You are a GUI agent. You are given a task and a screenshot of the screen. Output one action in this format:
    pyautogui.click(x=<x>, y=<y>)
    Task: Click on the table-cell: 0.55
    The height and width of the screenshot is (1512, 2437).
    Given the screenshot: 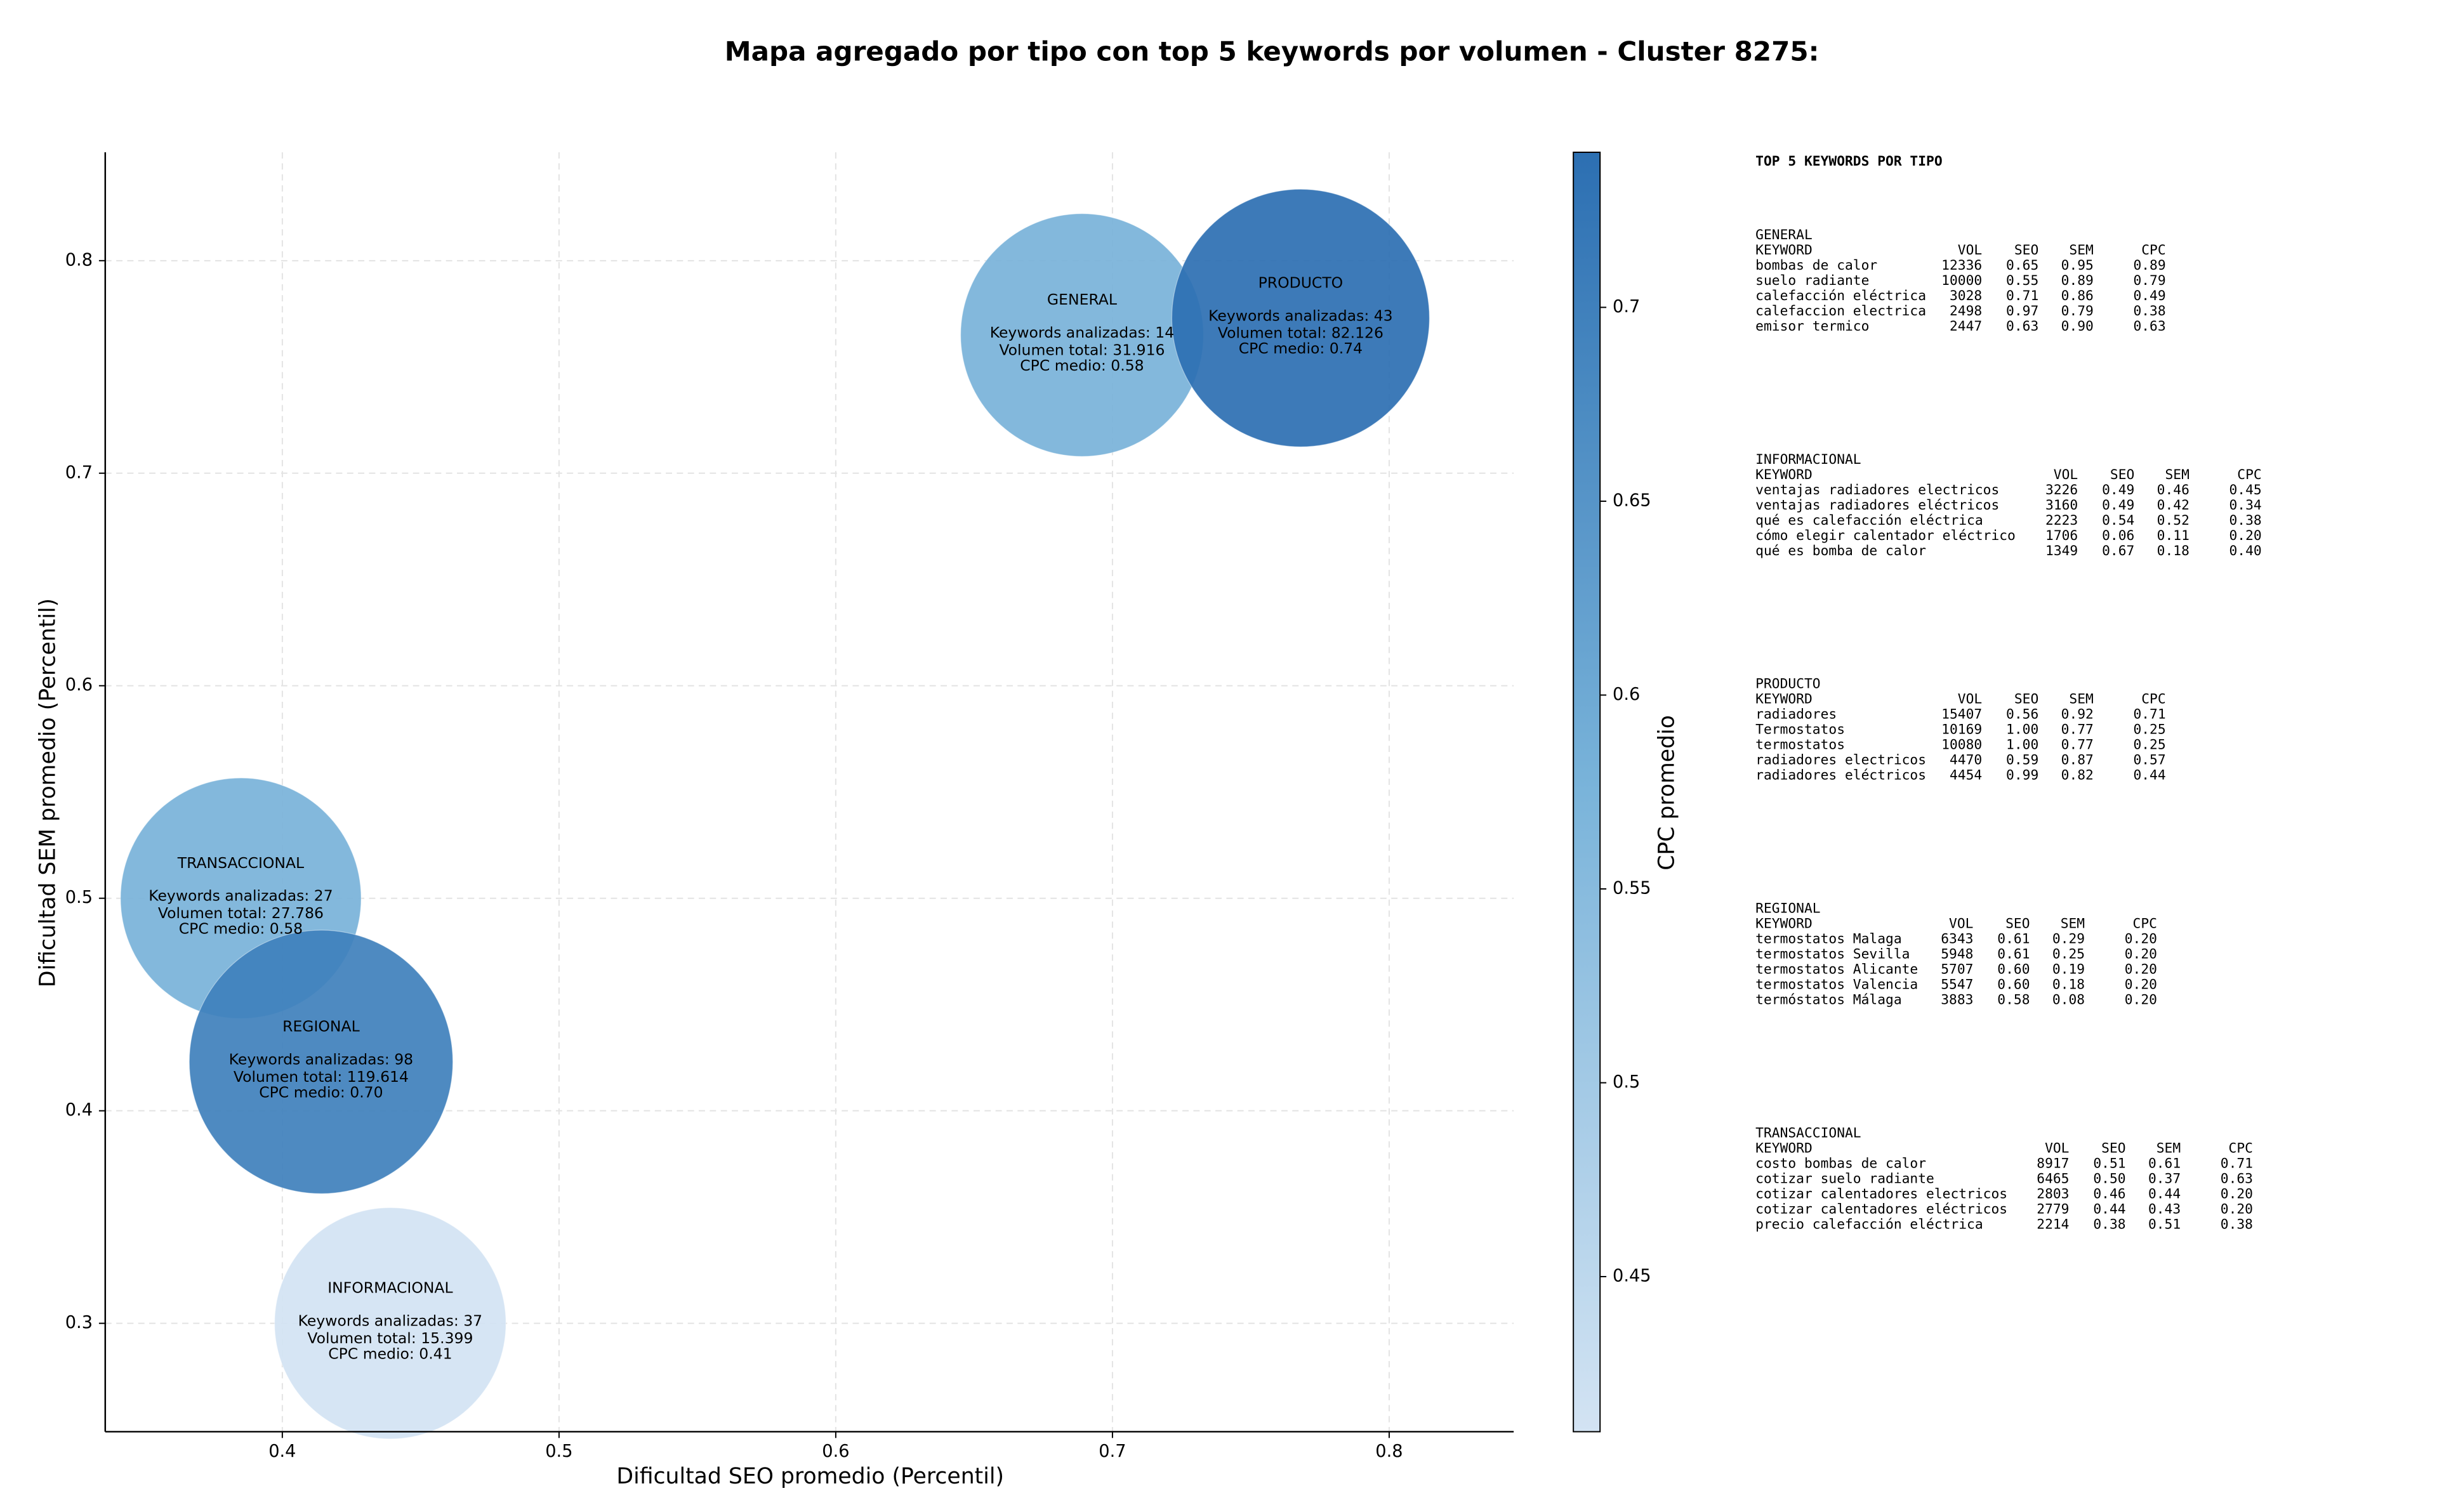 What is the action you would take?
    pyautogui.click(x=2022, y=281)
    